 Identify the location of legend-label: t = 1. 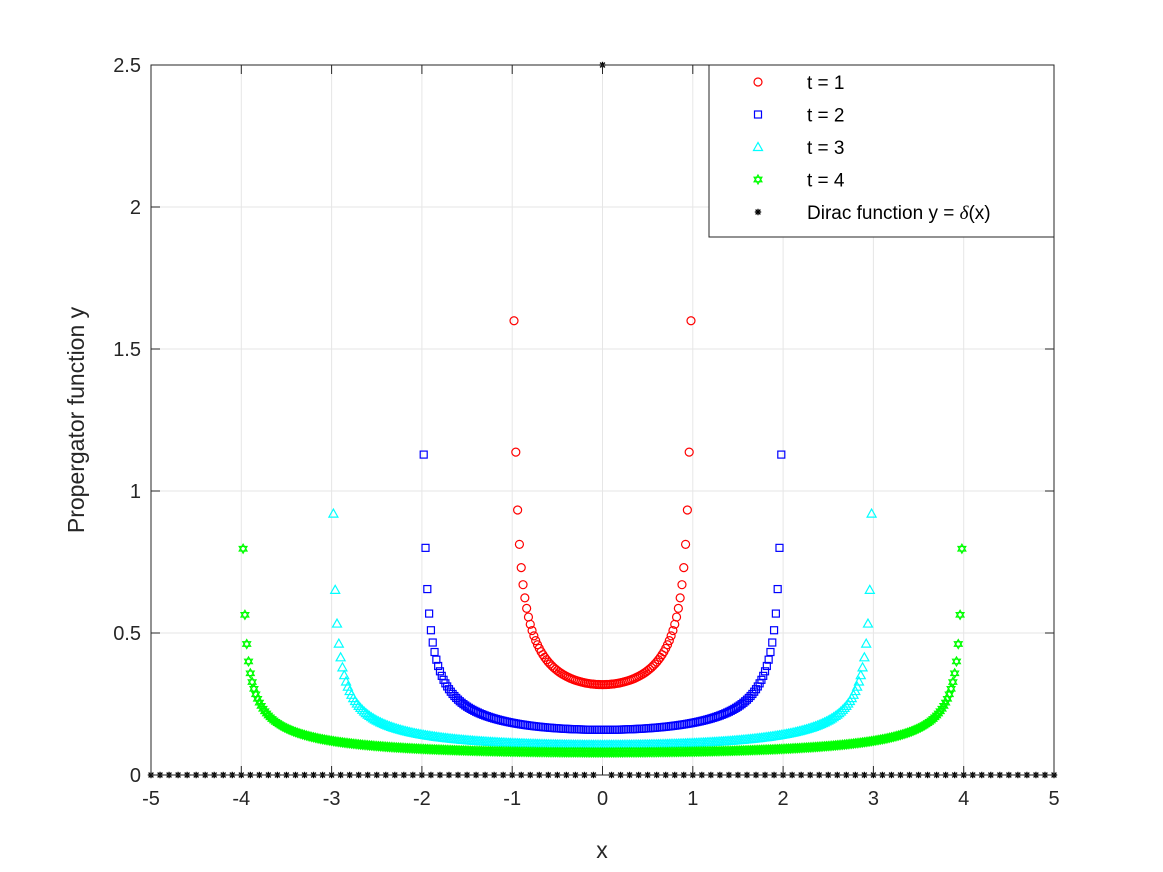
(826, 83).